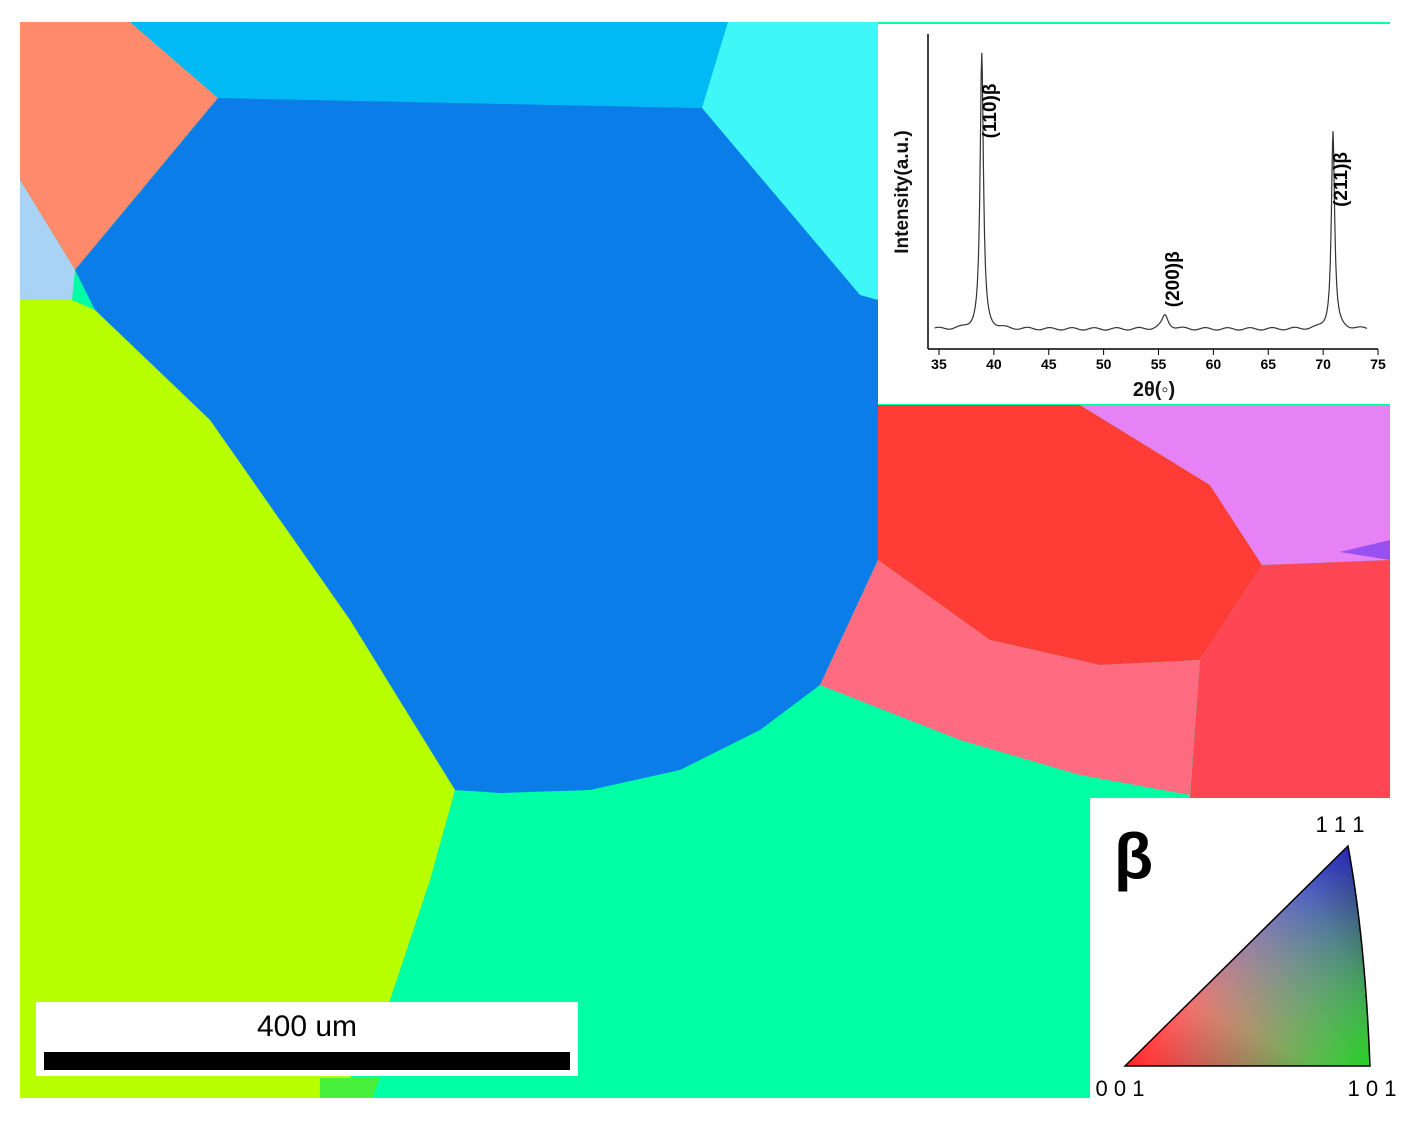  Describe the element at coordinates (990, 111) in the screenshot. I see `xrd-peak-label: (110)β` at that location.